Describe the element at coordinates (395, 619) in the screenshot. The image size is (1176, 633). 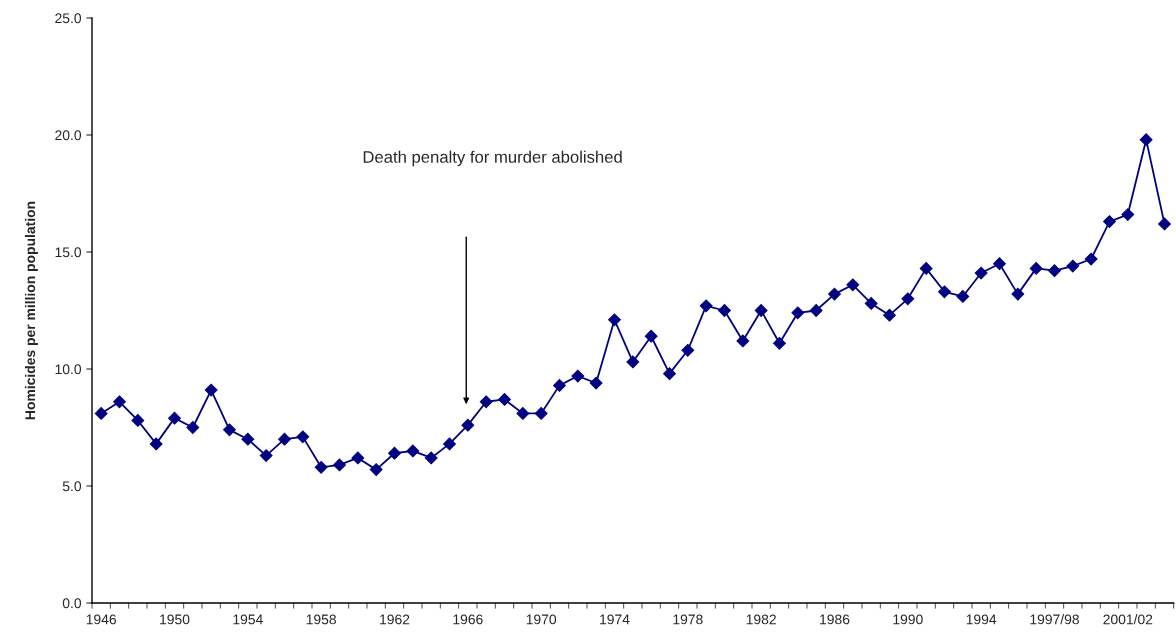
I see `x-tick-label: 1962` at that location.